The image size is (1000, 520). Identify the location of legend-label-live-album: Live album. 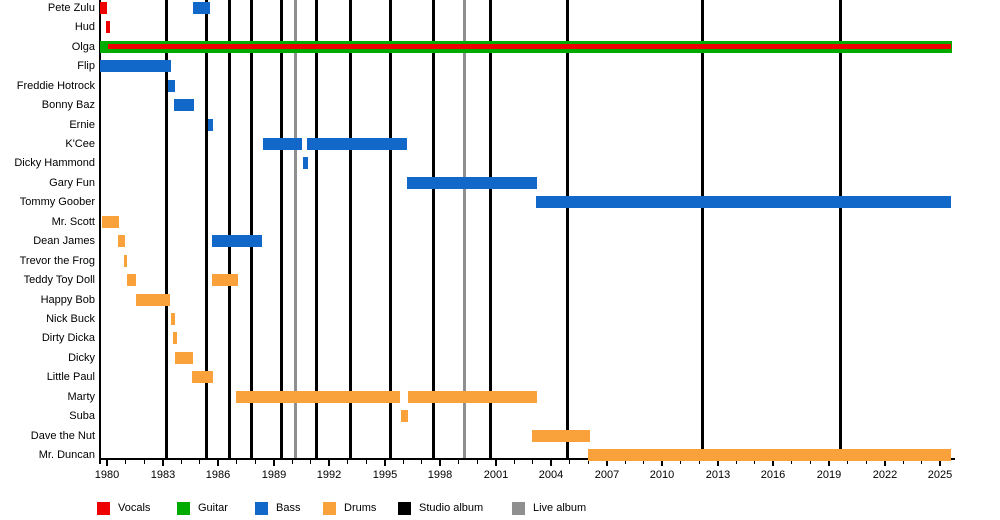
(560, 508).